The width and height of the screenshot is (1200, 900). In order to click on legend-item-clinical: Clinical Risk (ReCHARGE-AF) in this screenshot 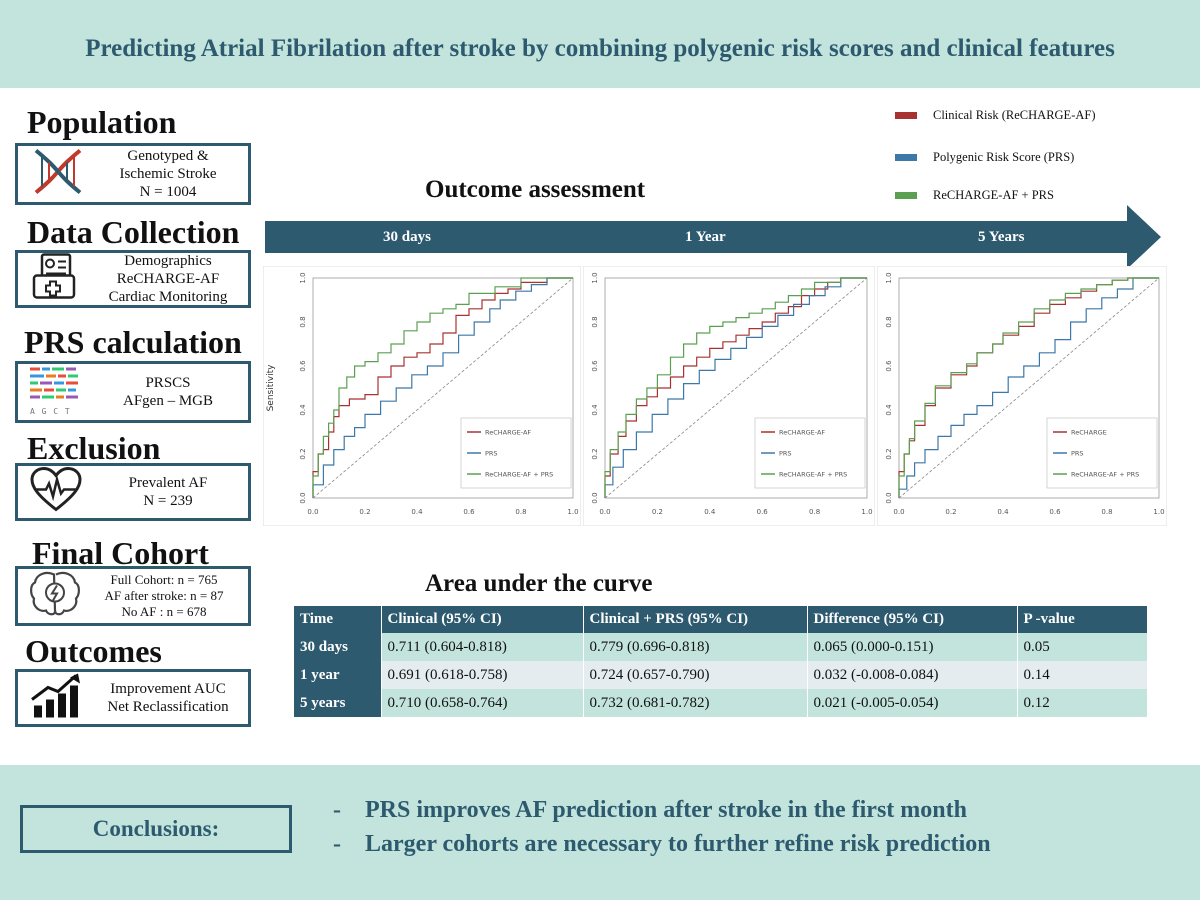, I will do `click(995, 115)`.